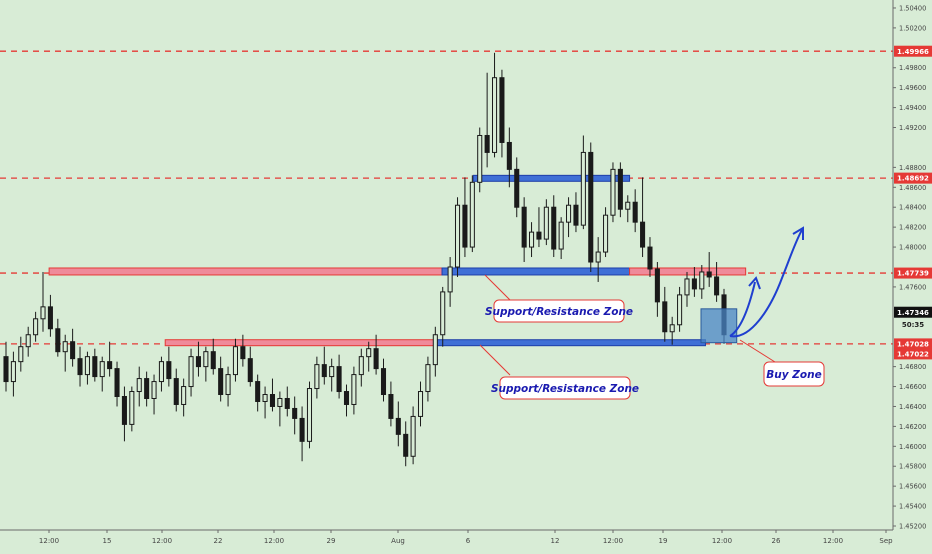 The width and height of the screenshot is (932, 554). I want to click on price-axis, so click(912, 265).